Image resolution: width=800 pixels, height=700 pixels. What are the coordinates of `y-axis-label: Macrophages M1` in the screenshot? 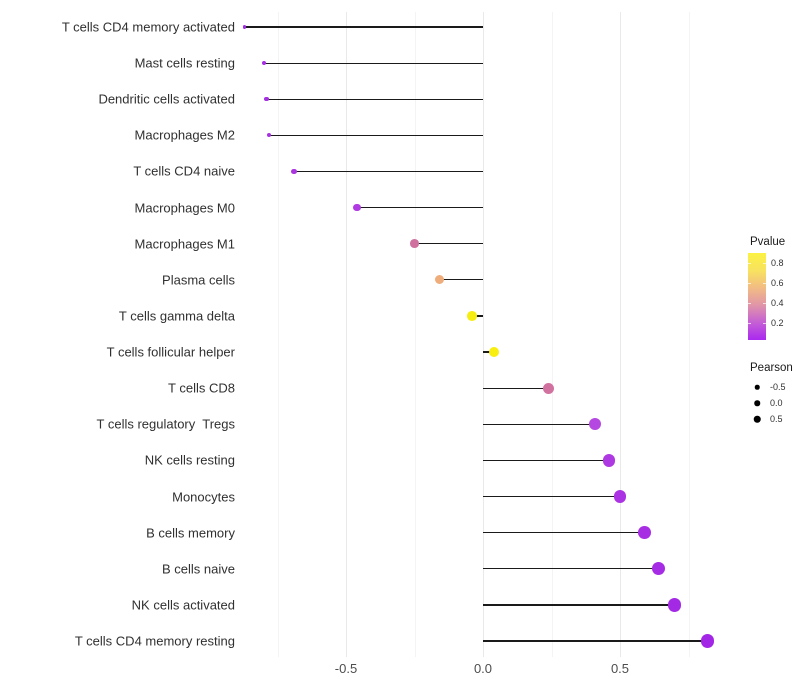 It's located at (184, 244).